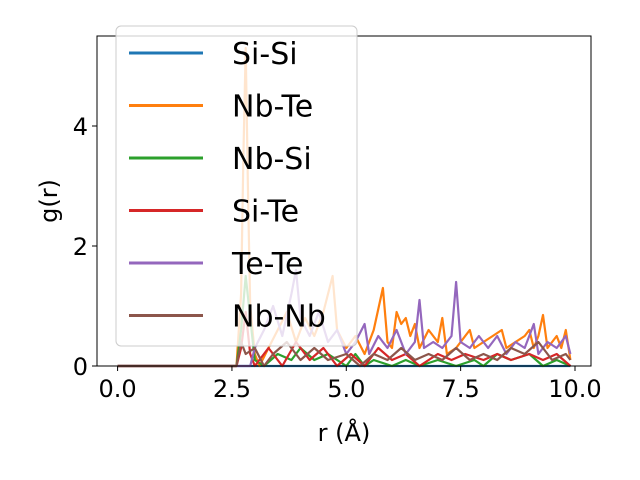 This screenshot has width=640, height=480. I want to click on legend-label-si-te: Si-Te, so click(265, 212).